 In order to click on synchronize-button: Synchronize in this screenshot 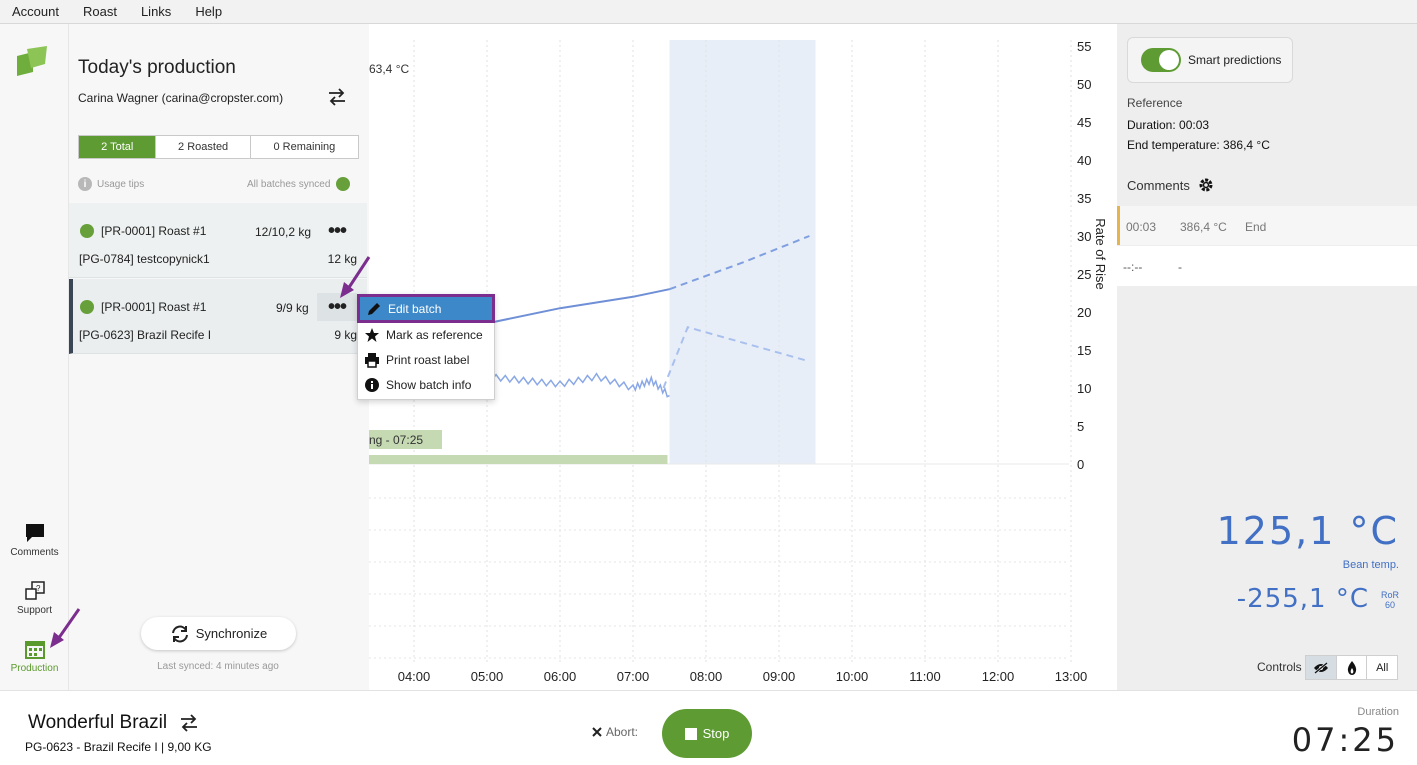, I will do `click(218, 633)`.